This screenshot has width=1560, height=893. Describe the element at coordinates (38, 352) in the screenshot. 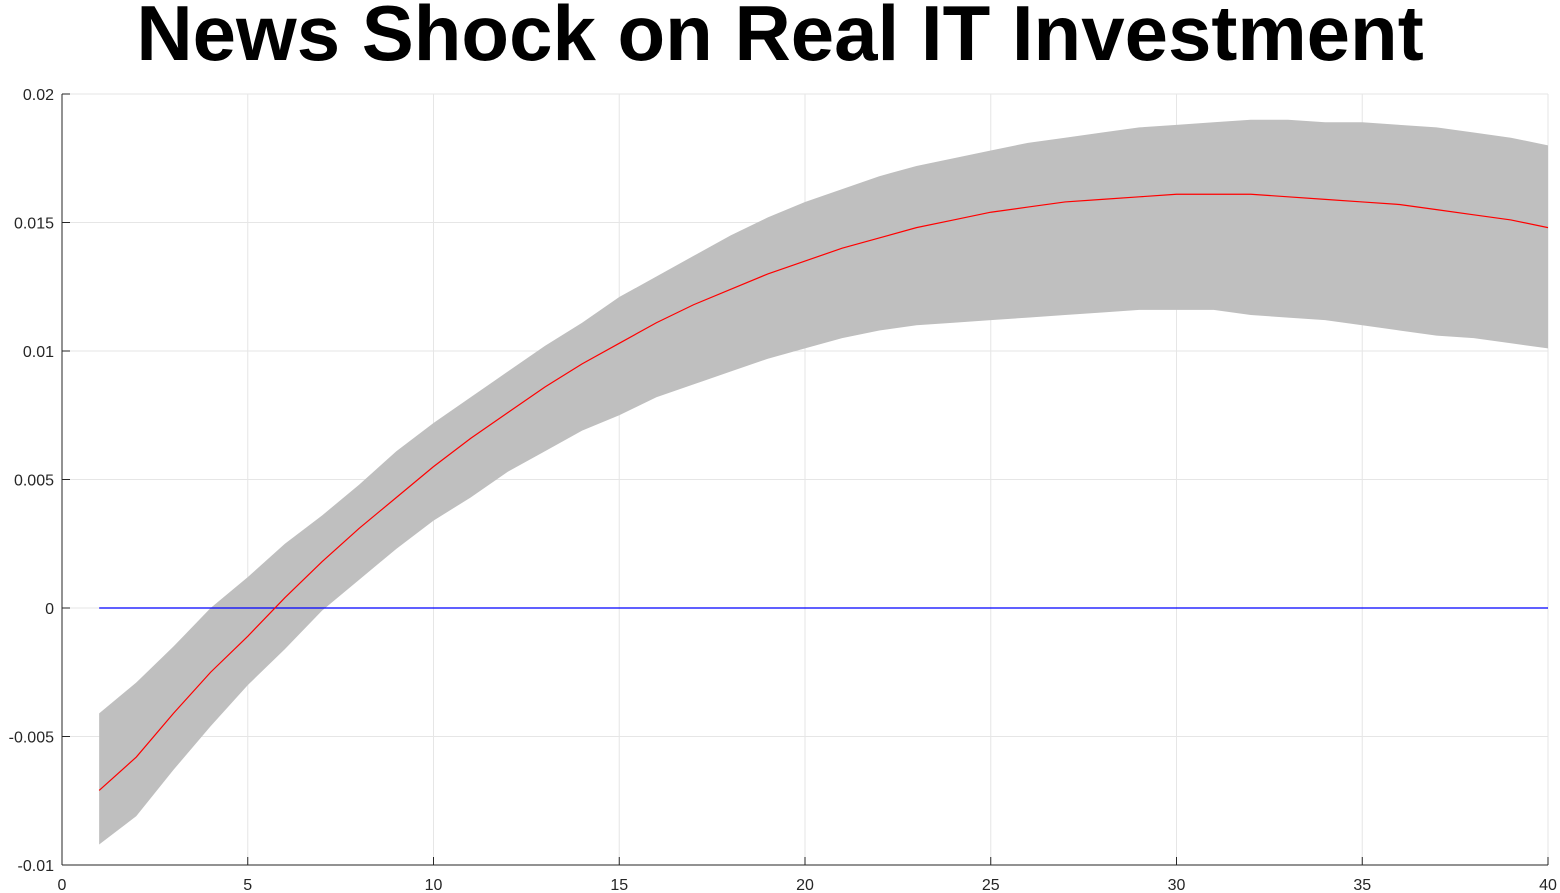

I see `y-tick-label: 0.01` at that location.